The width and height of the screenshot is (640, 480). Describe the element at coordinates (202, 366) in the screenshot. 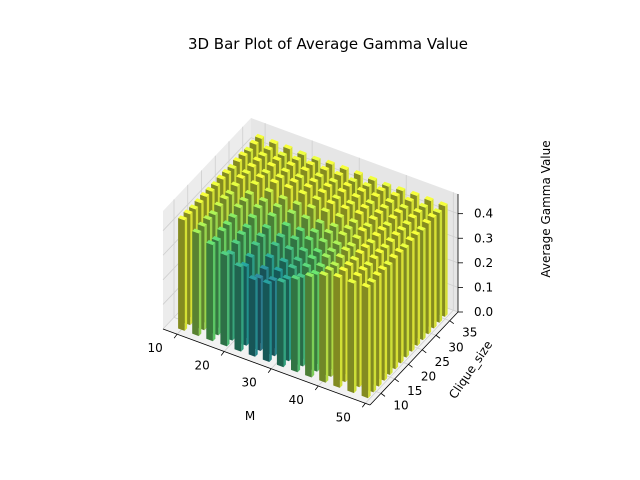

I see `x-tick-label: 20` at that location.